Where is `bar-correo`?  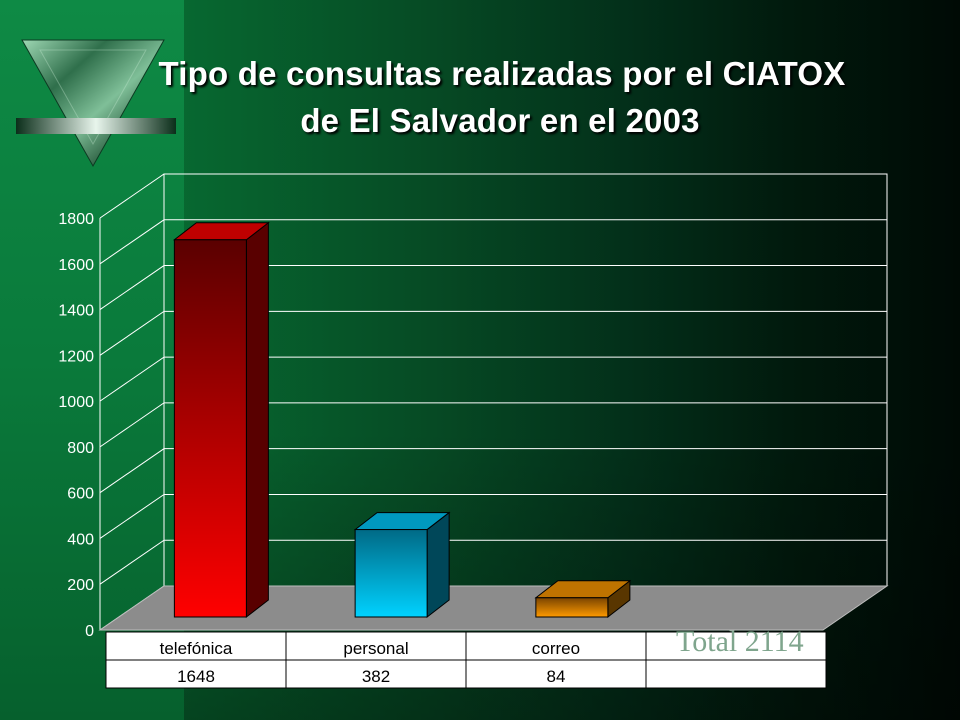
bar-correo is located at coordinates (583, 599).